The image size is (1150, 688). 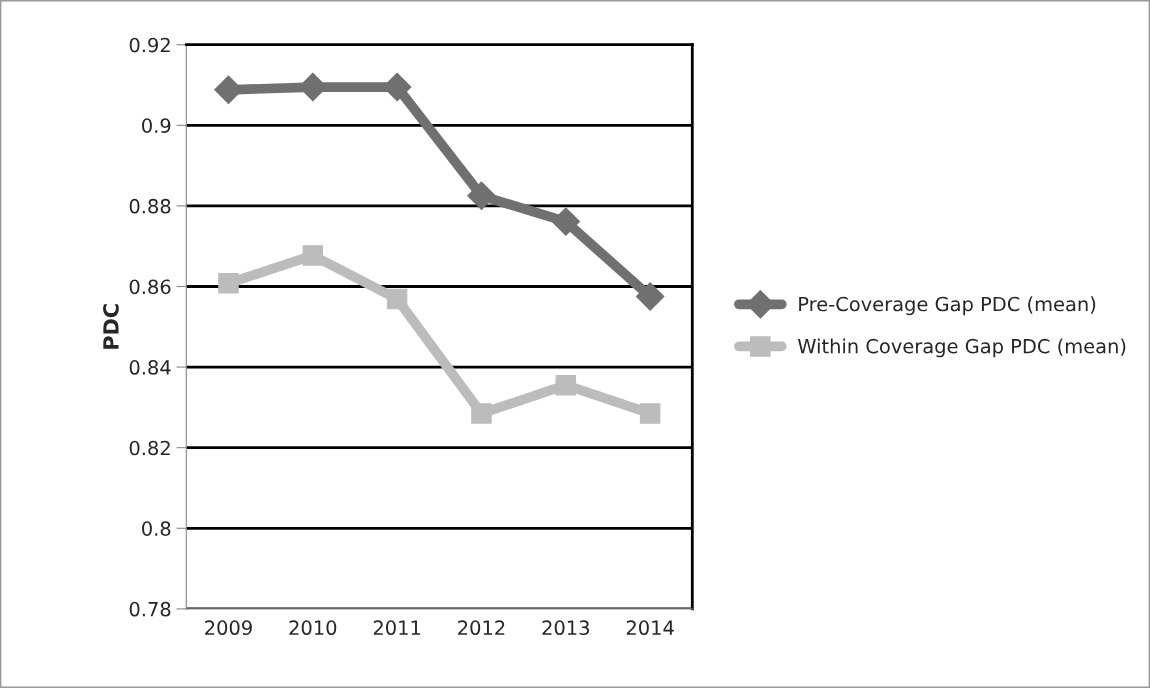 I want to click on y-tick-label: 0.9, so click(x=156, y=125).